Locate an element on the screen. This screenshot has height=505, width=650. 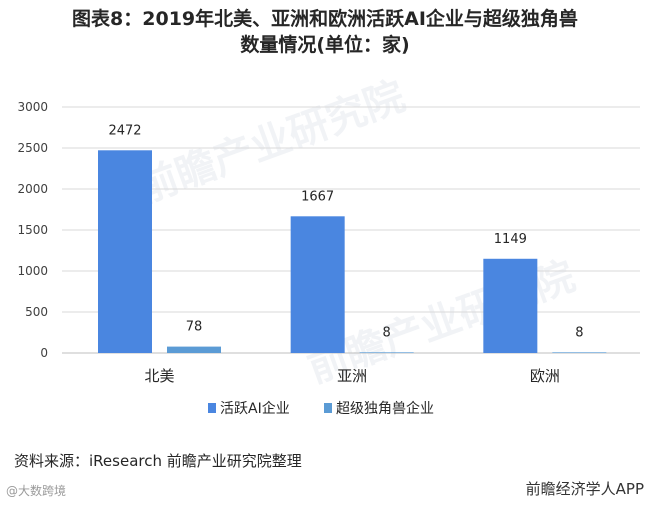
data-label: 1667 is located at coordinates (317, 196).